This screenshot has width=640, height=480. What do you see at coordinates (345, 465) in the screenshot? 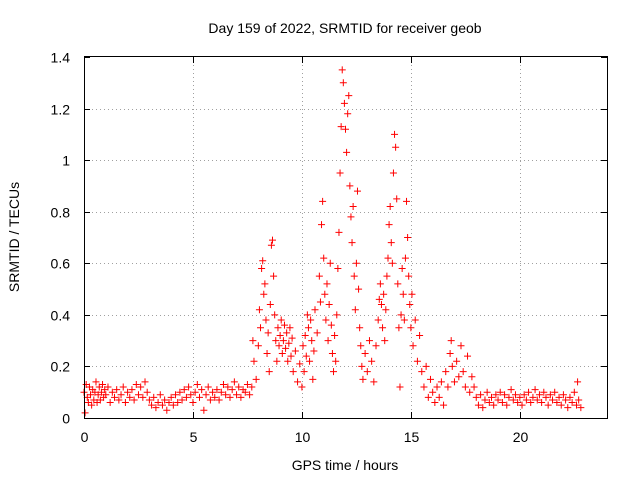
I see `x-axis-label: GPS time / hours` at bounding box center [345, 465].